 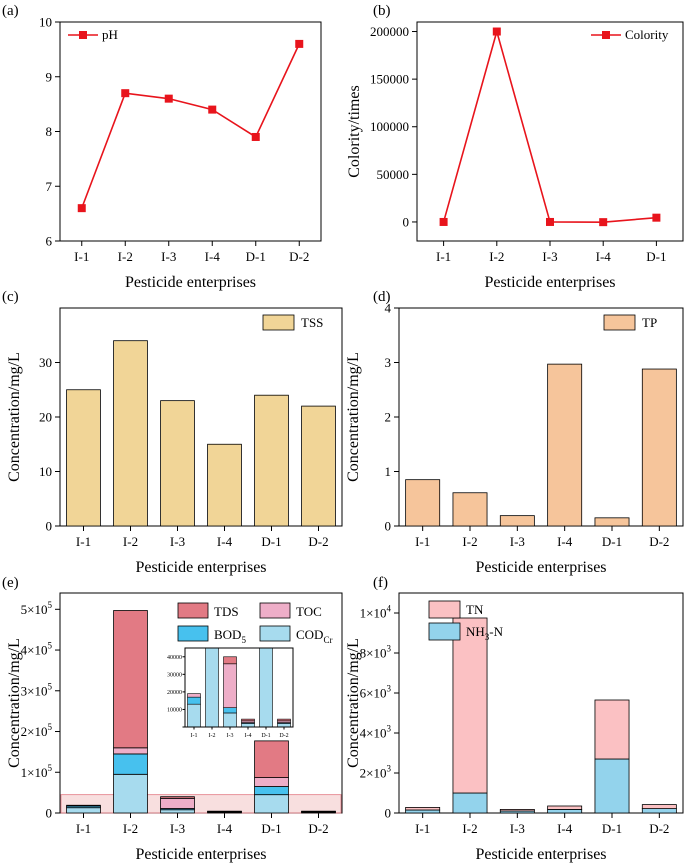 I want to click on panel-label: (d), so click(x=382, y=297).